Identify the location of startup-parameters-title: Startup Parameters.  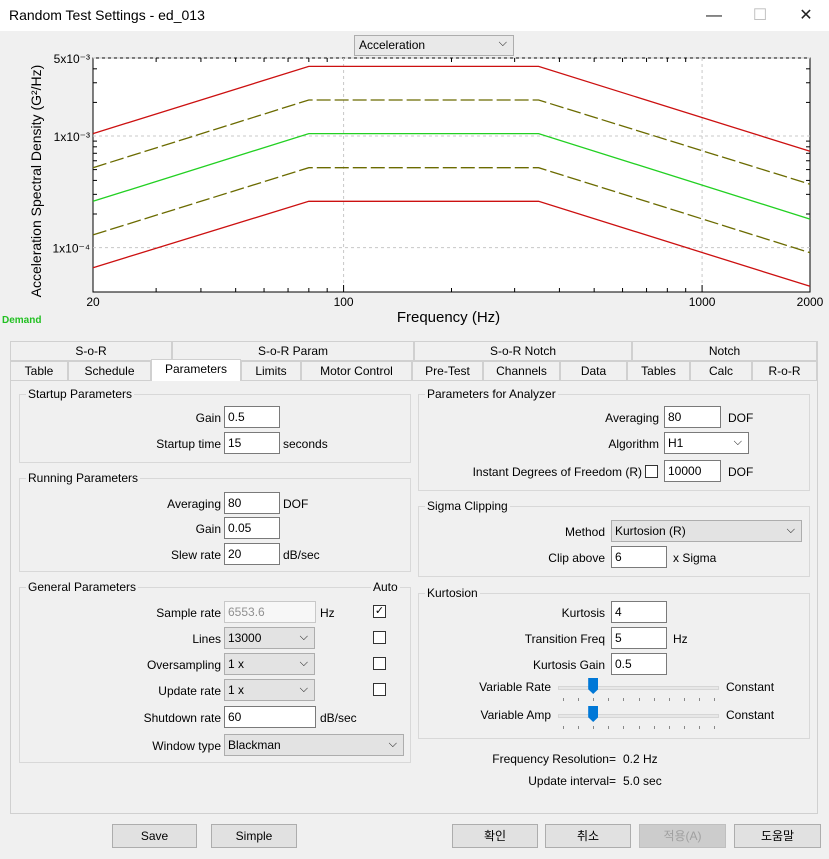
(80, 394).